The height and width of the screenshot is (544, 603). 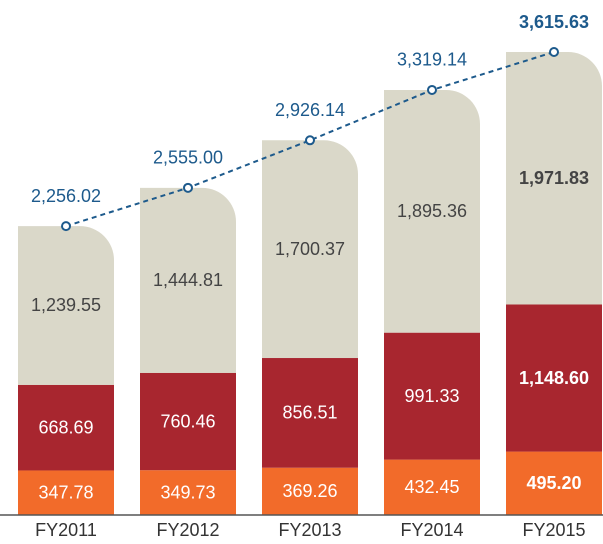 I want to click on segment-label: 1,700.37, so click(x=310, y=249).